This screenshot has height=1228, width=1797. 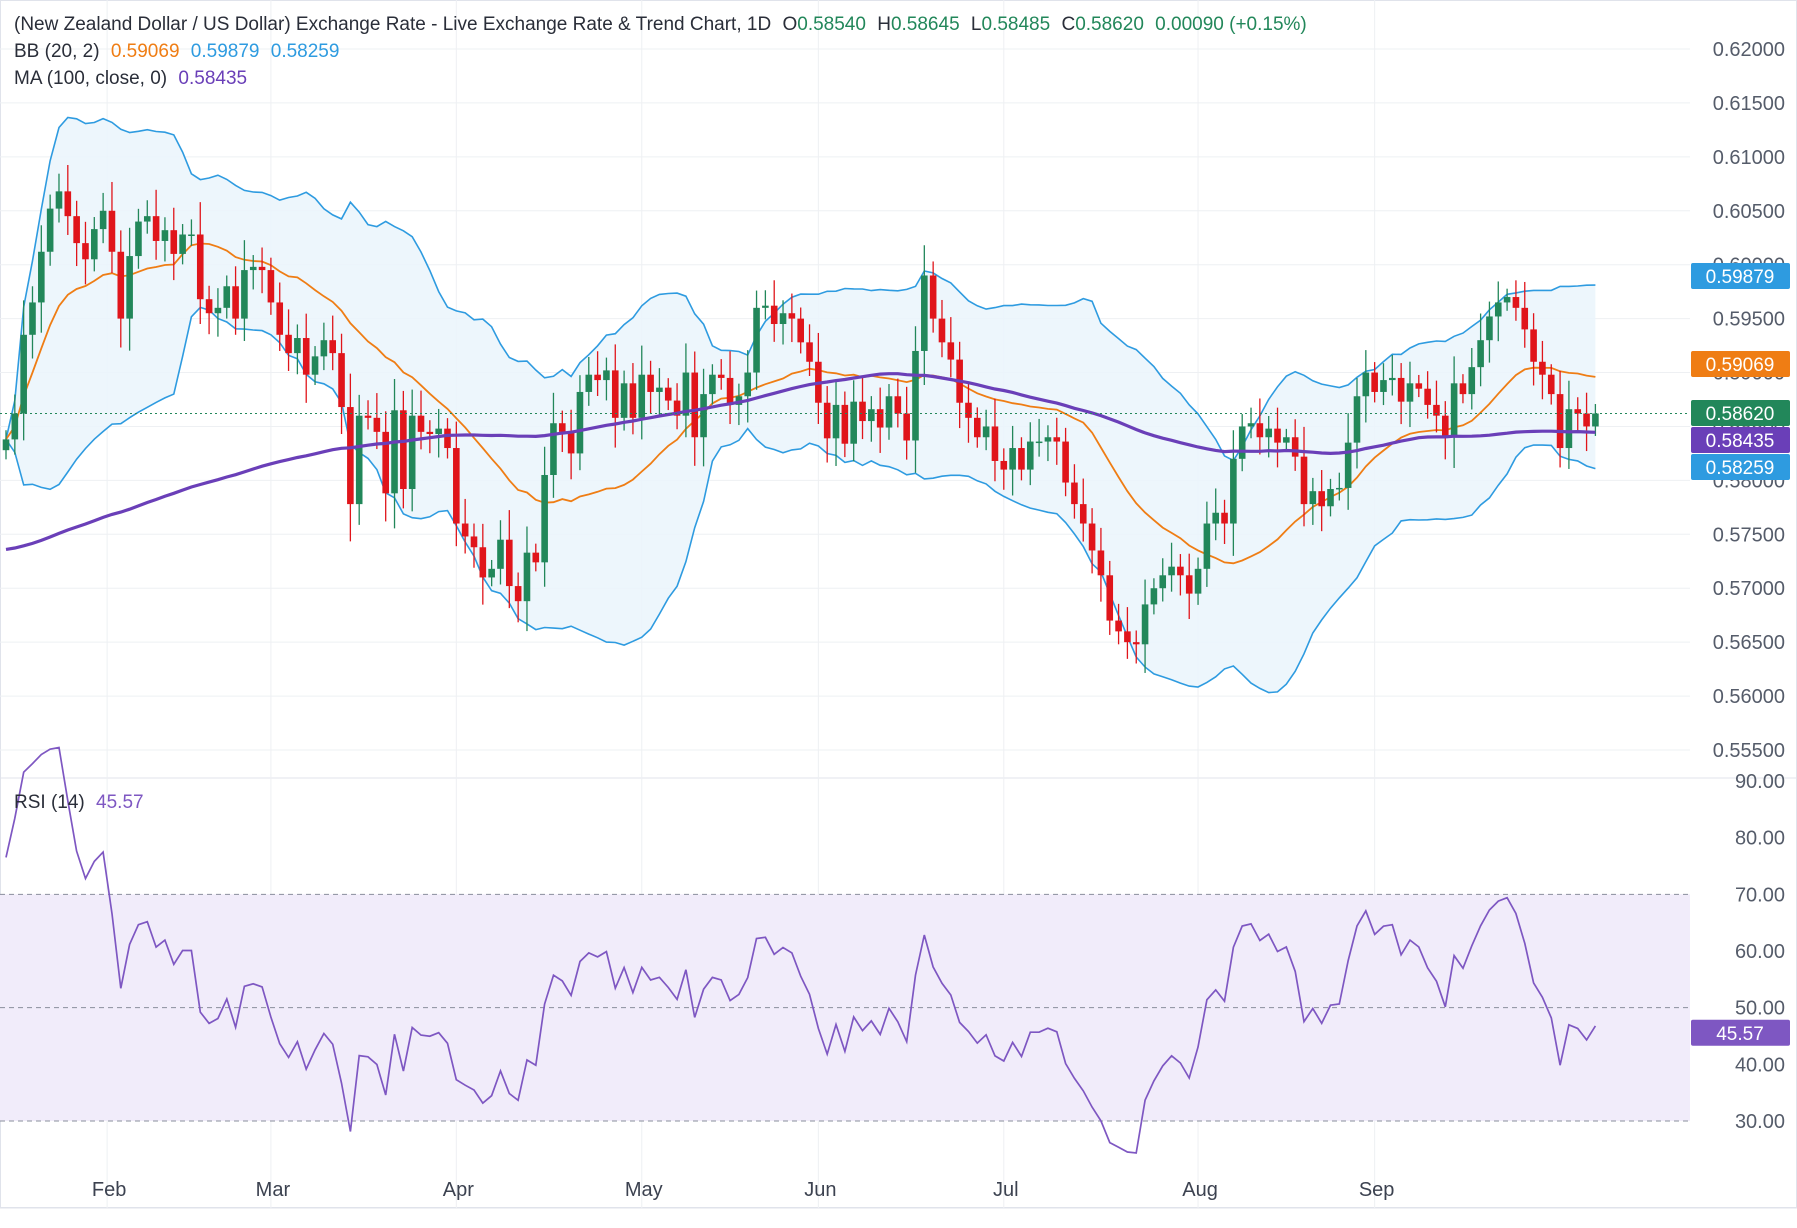 I want to click on rsi-tick-label: 60.00, so click(x=1760, y=952).